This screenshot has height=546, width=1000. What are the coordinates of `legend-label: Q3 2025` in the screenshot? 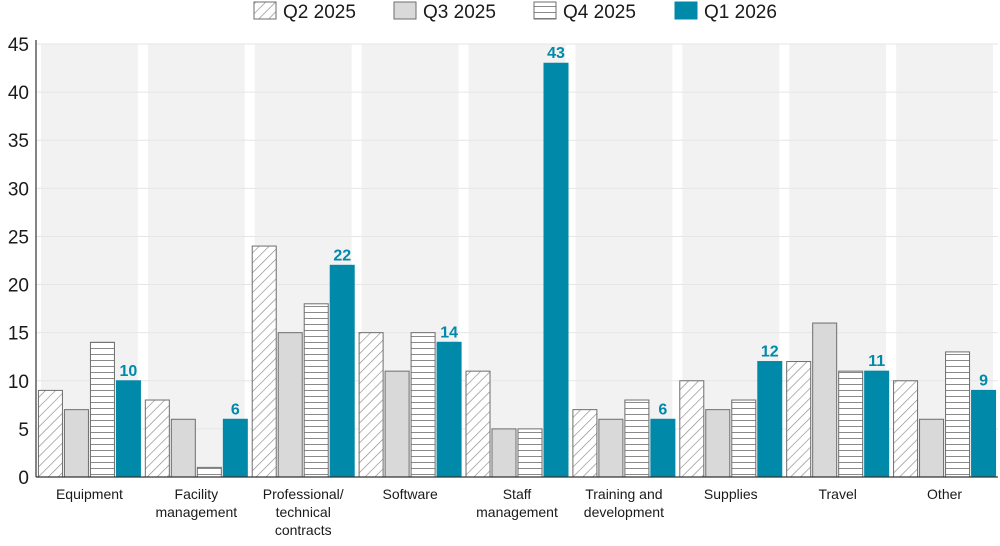 It's located at (459, 12).